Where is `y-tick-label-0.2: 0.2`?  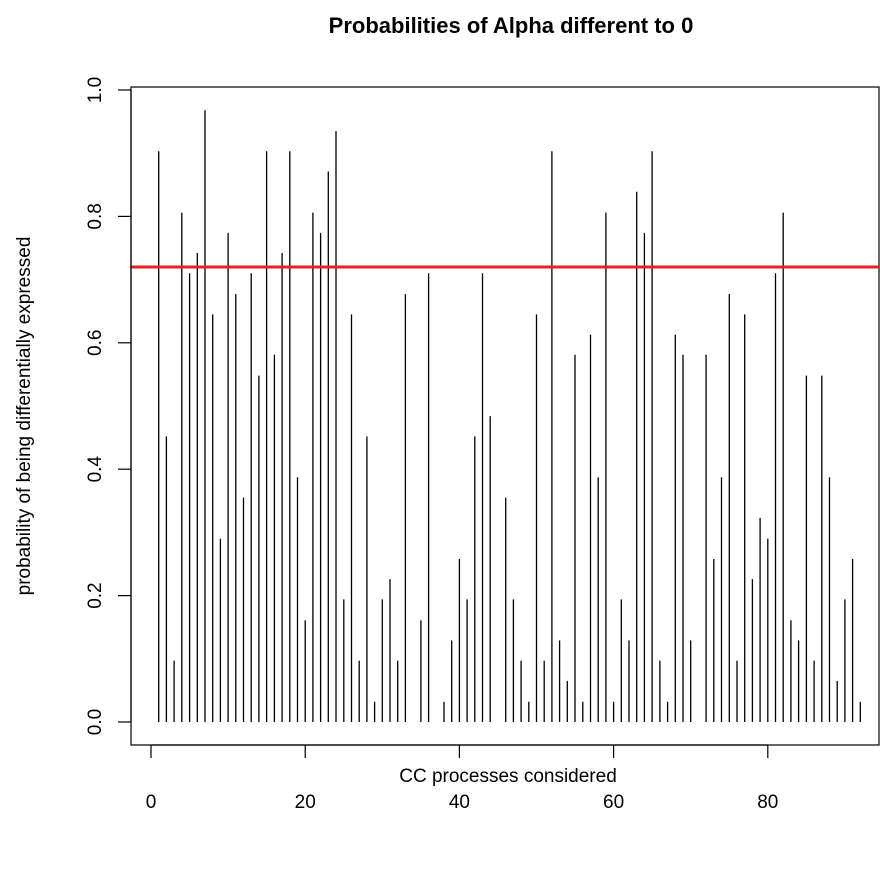
y-tick-label-0.2: 0.2 is located at coordinates (95, 595).